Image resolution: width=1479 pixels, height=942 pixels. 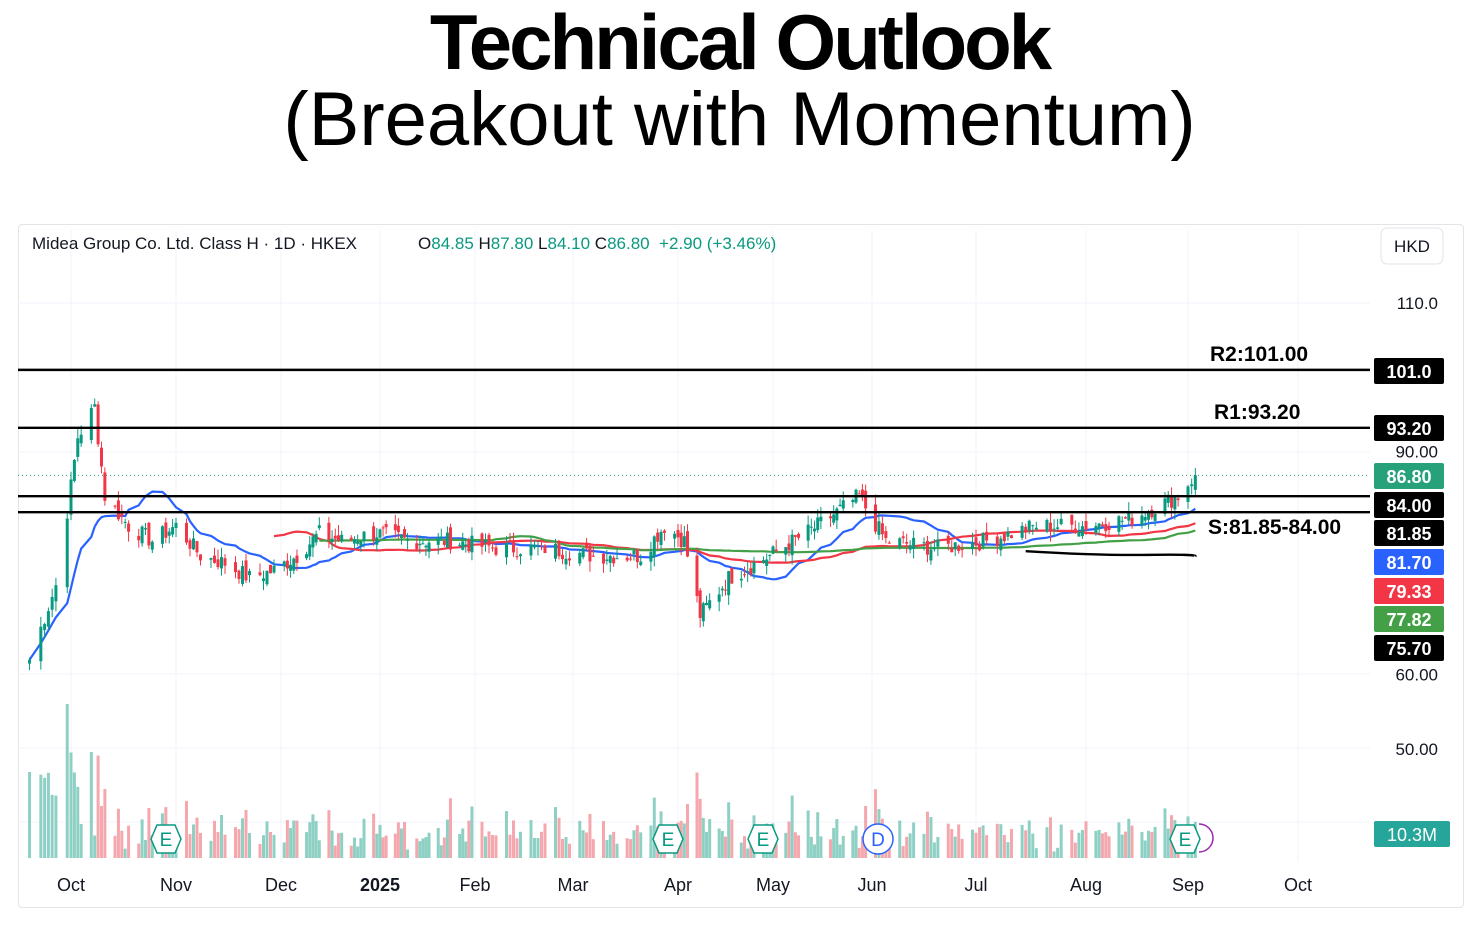 I want to click on long-ma-line, so click(x=1111, y=553).